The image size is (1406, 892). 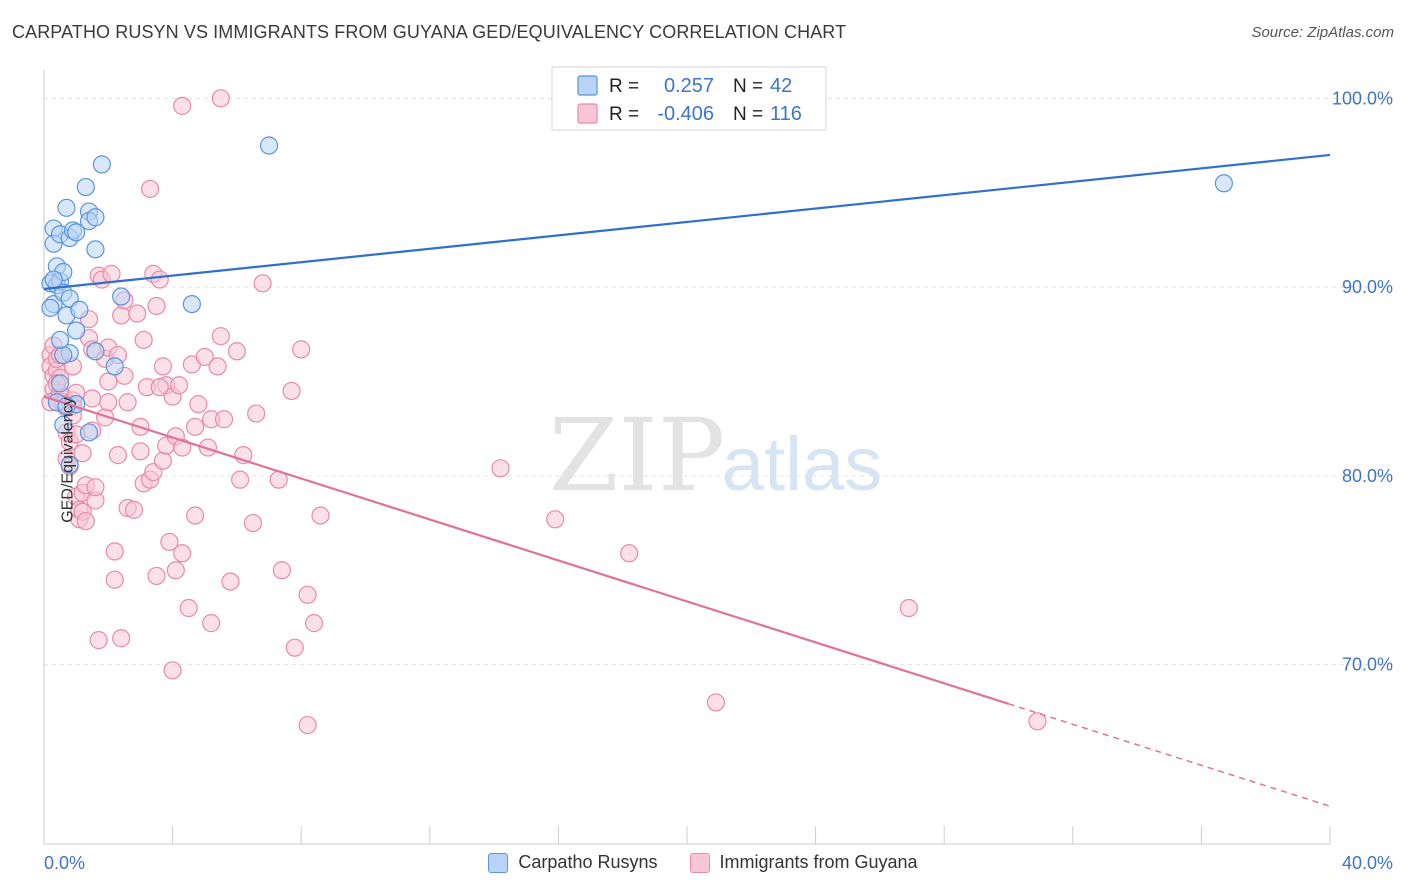 I want to click on trend-line-carpatho-rusyns, so click(x=687, y=222).